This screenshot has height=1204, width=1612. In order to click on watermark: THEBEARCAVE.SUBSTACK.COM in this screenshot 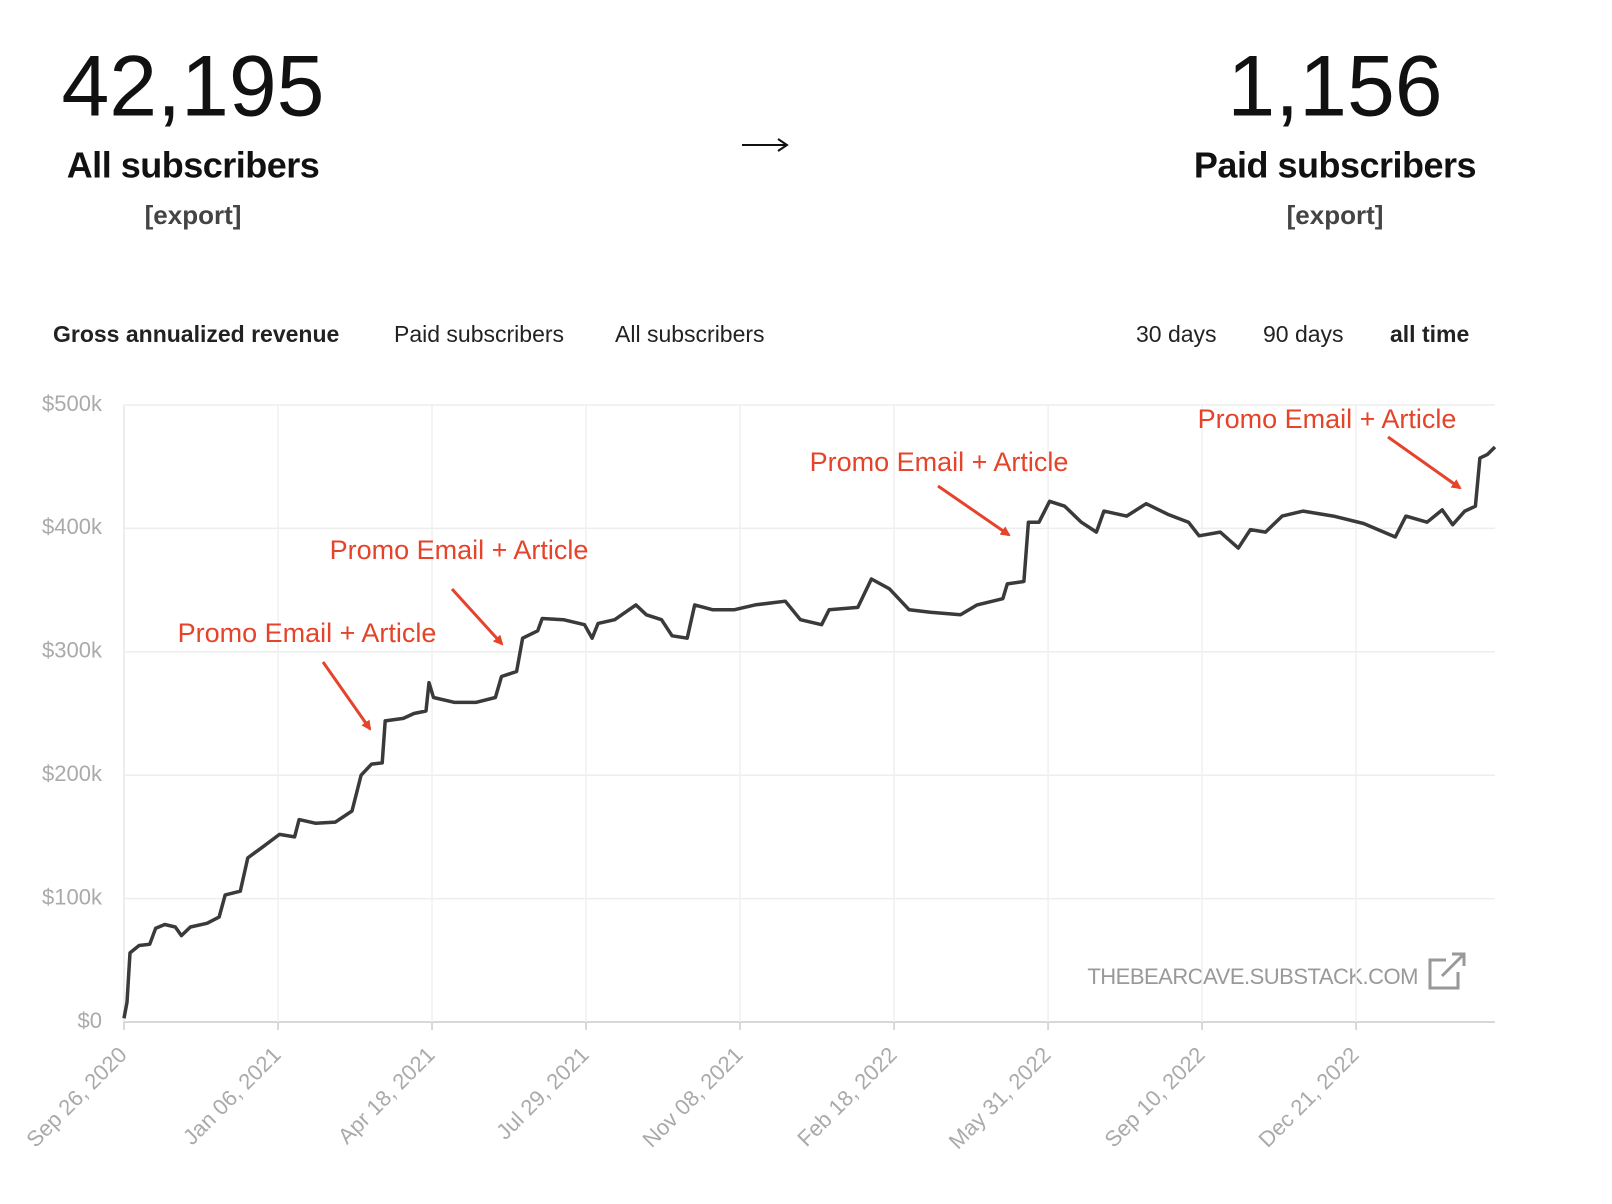, I will do `click(1252, 976)`.